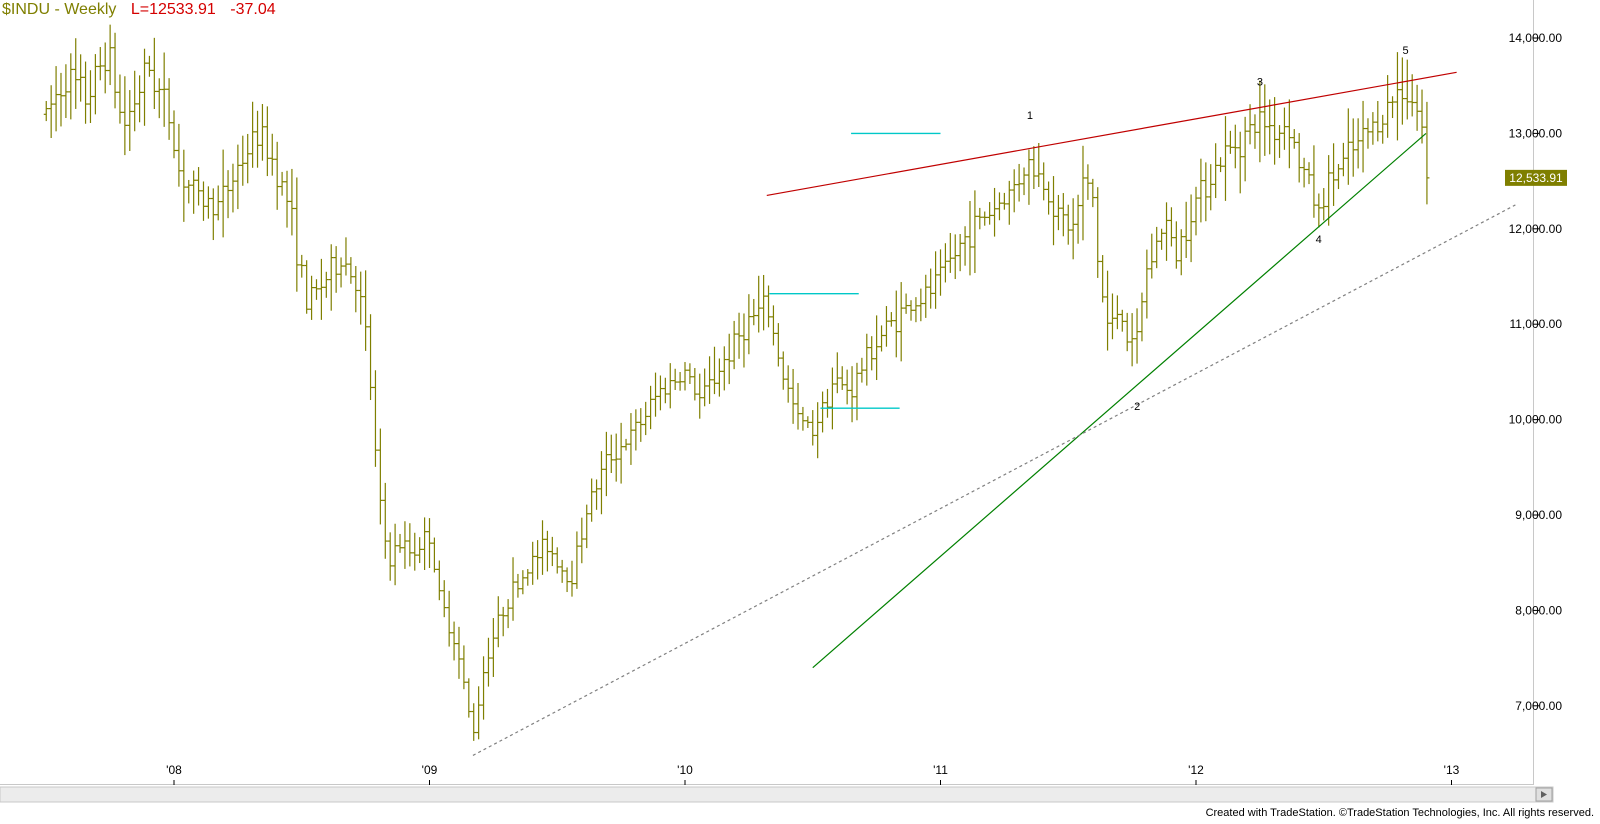  Describe the element at coordinates (1218, 229) in the screenshot. I see `wave-labels: 1 2 3 4 5` at that location.